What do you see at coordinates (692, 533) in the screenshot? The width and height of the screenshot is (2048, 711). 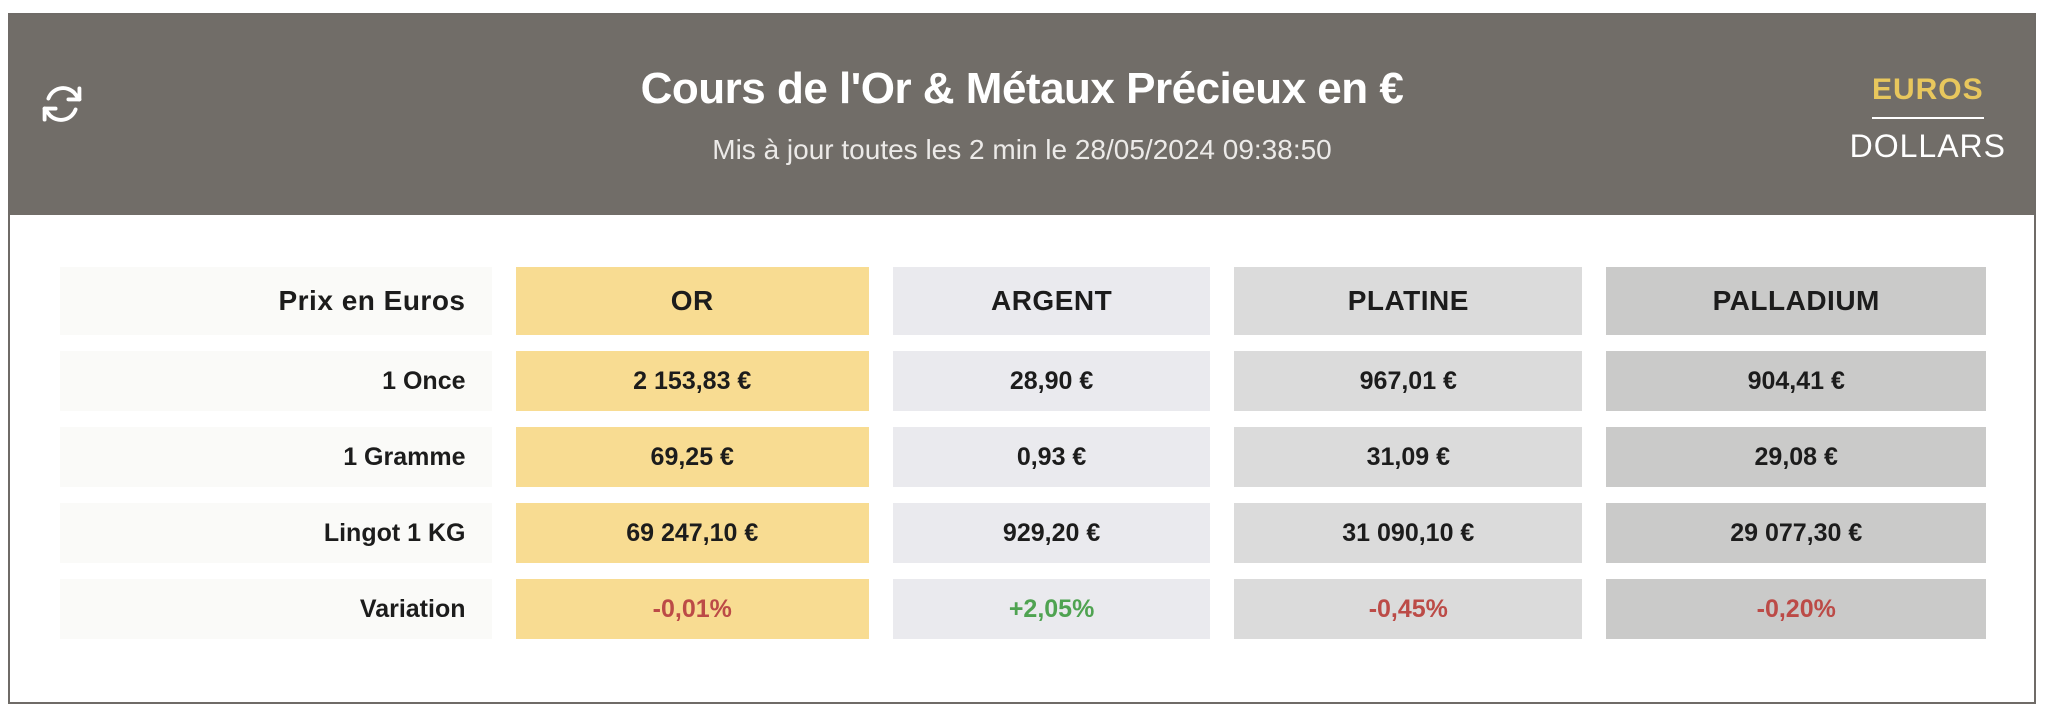 I see `price-cell: 69 247,10 €` at bounding box center [692, 533].